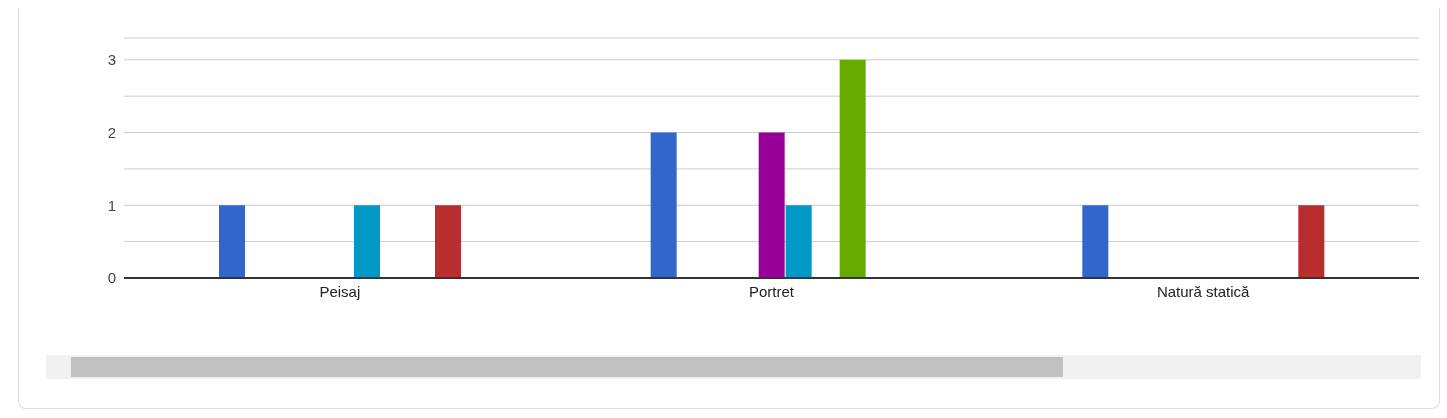 This screenshot has width=1447, height=418. I want to click on x-tick-label: Portret, so click(771, 291).